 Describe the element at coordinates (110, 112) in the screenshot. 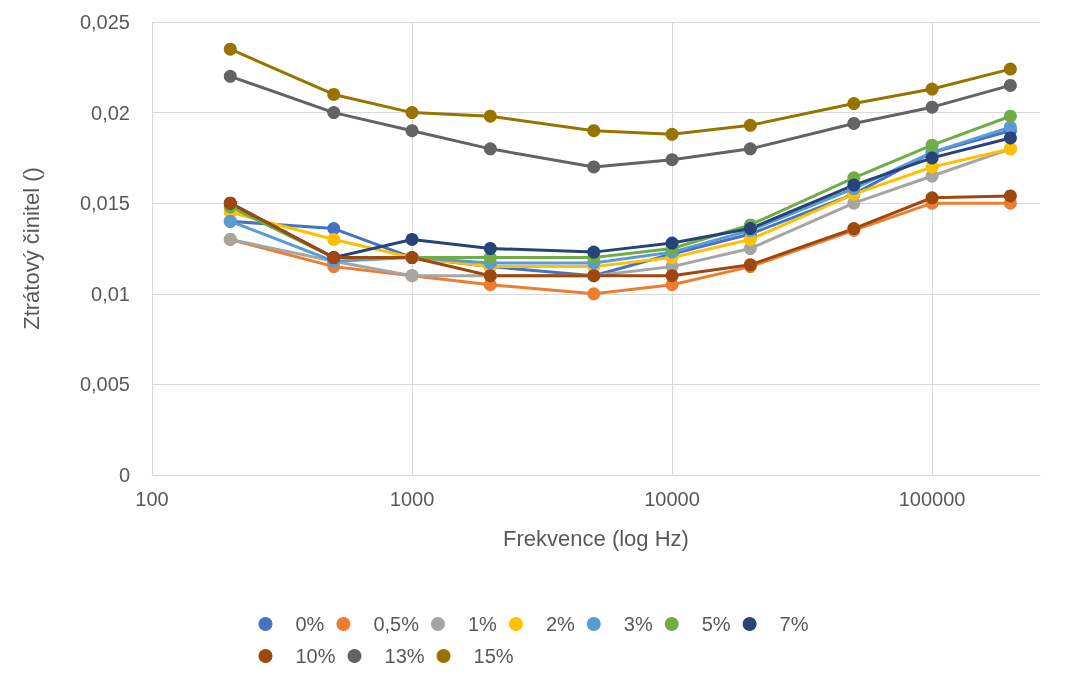

I see `y-tick-label: 0,02` at that location.